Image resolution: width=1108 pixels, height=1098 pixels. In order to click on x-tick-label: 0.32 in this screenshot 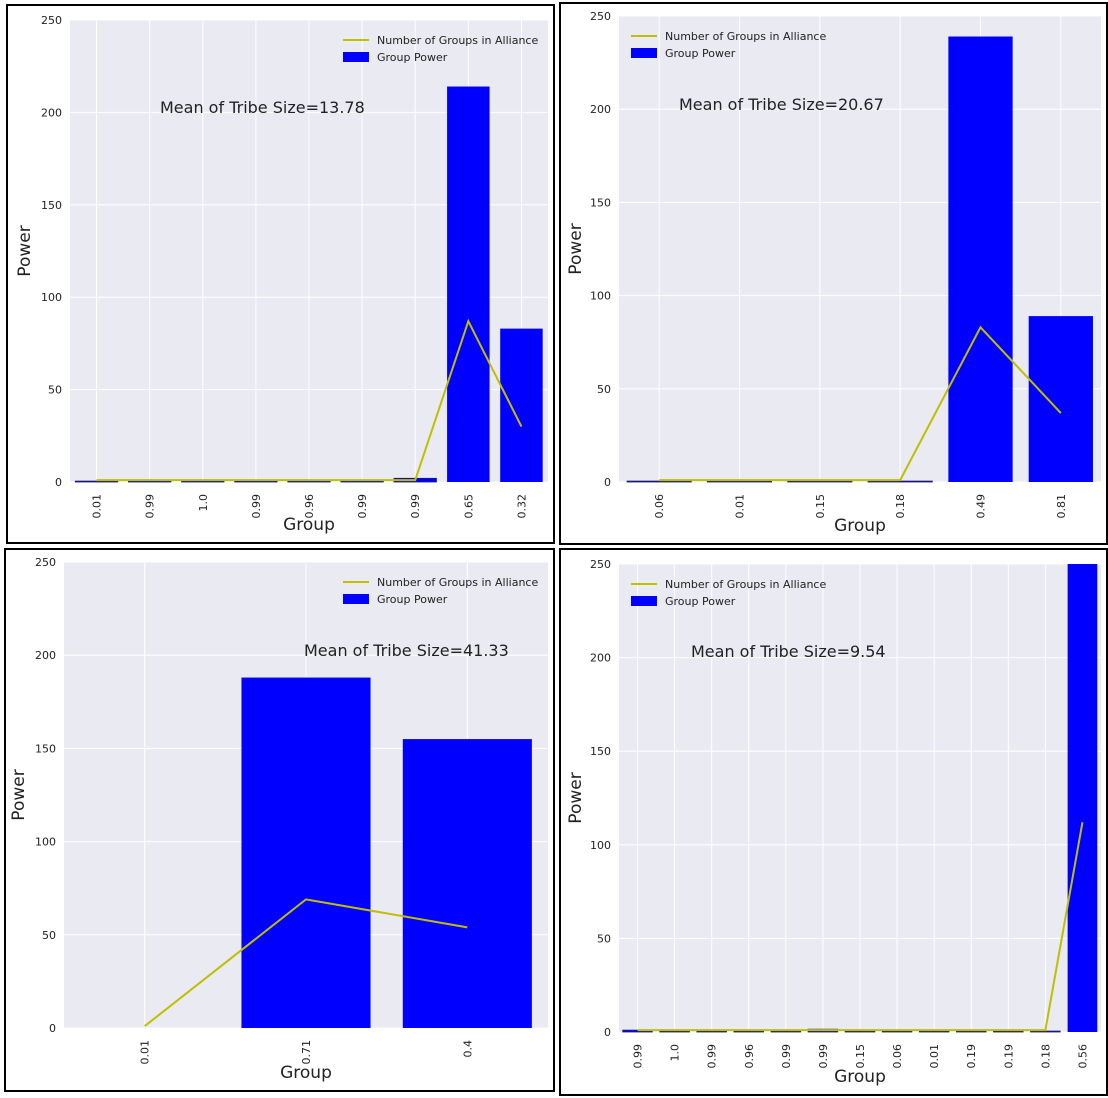, I will do `click(521, 506)`.